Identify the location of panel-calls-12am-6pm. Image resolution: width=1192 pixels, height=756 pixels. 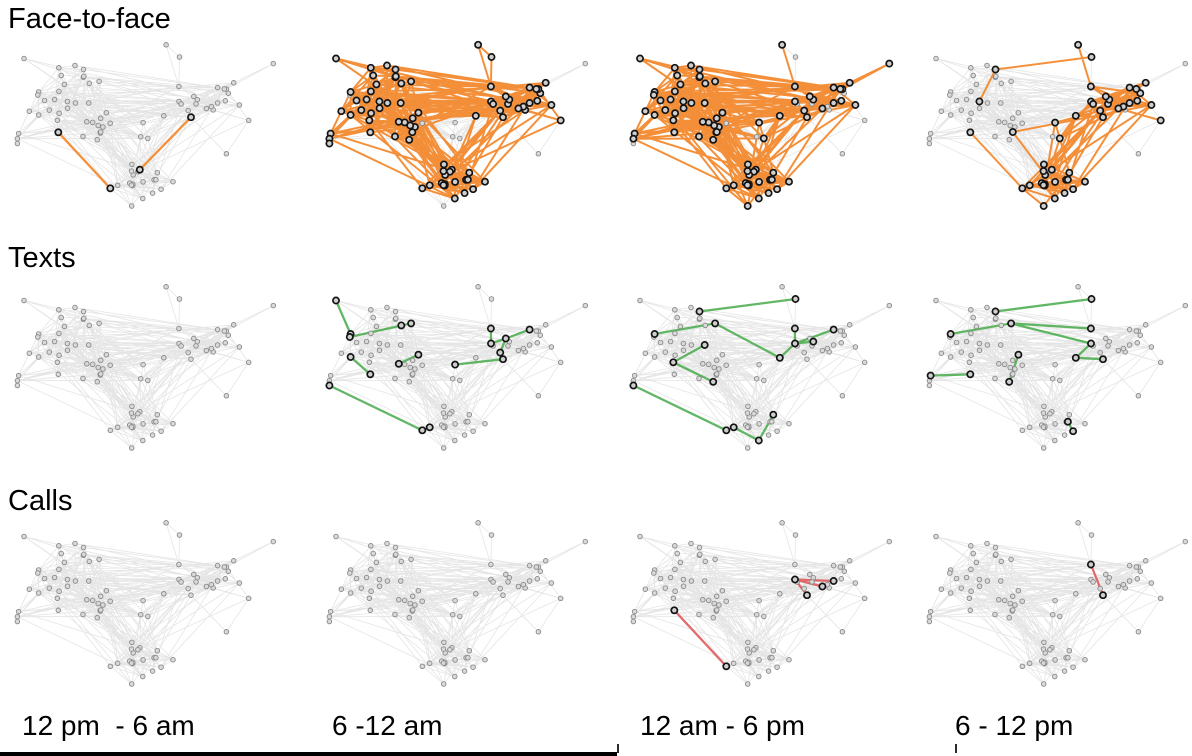
(762, 613).